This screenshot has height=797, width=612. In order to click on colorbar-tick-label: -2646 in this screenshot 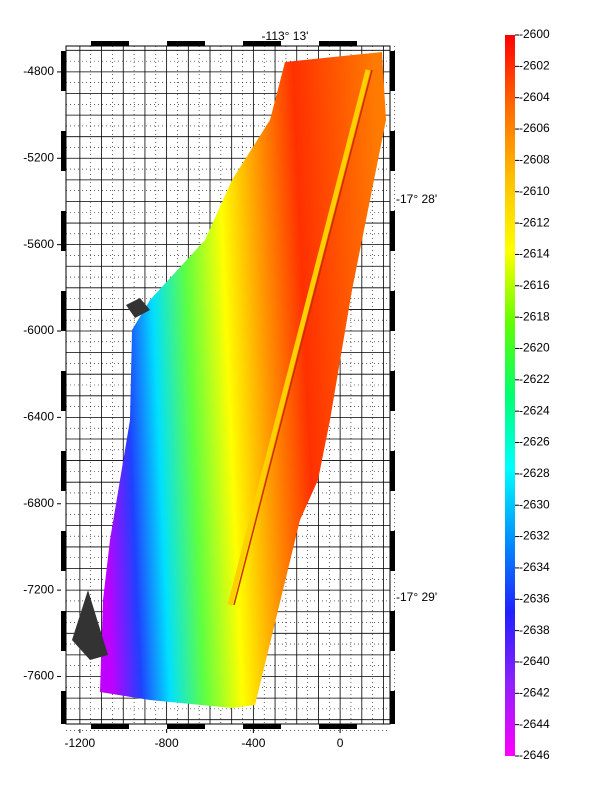, I will do `click(534, 755)`.